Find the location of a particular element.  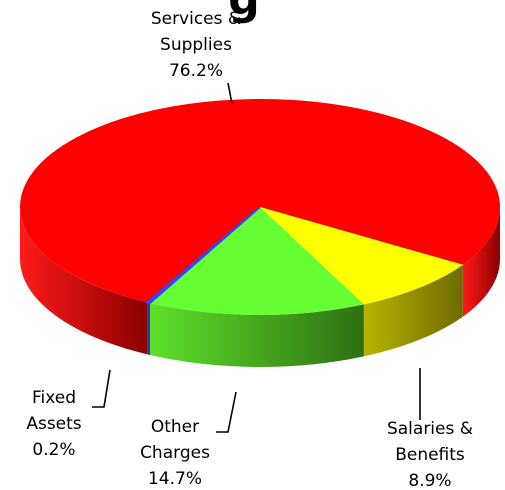

label-services: Services & Supplies 76.2% is located at coordinates (196, 45).